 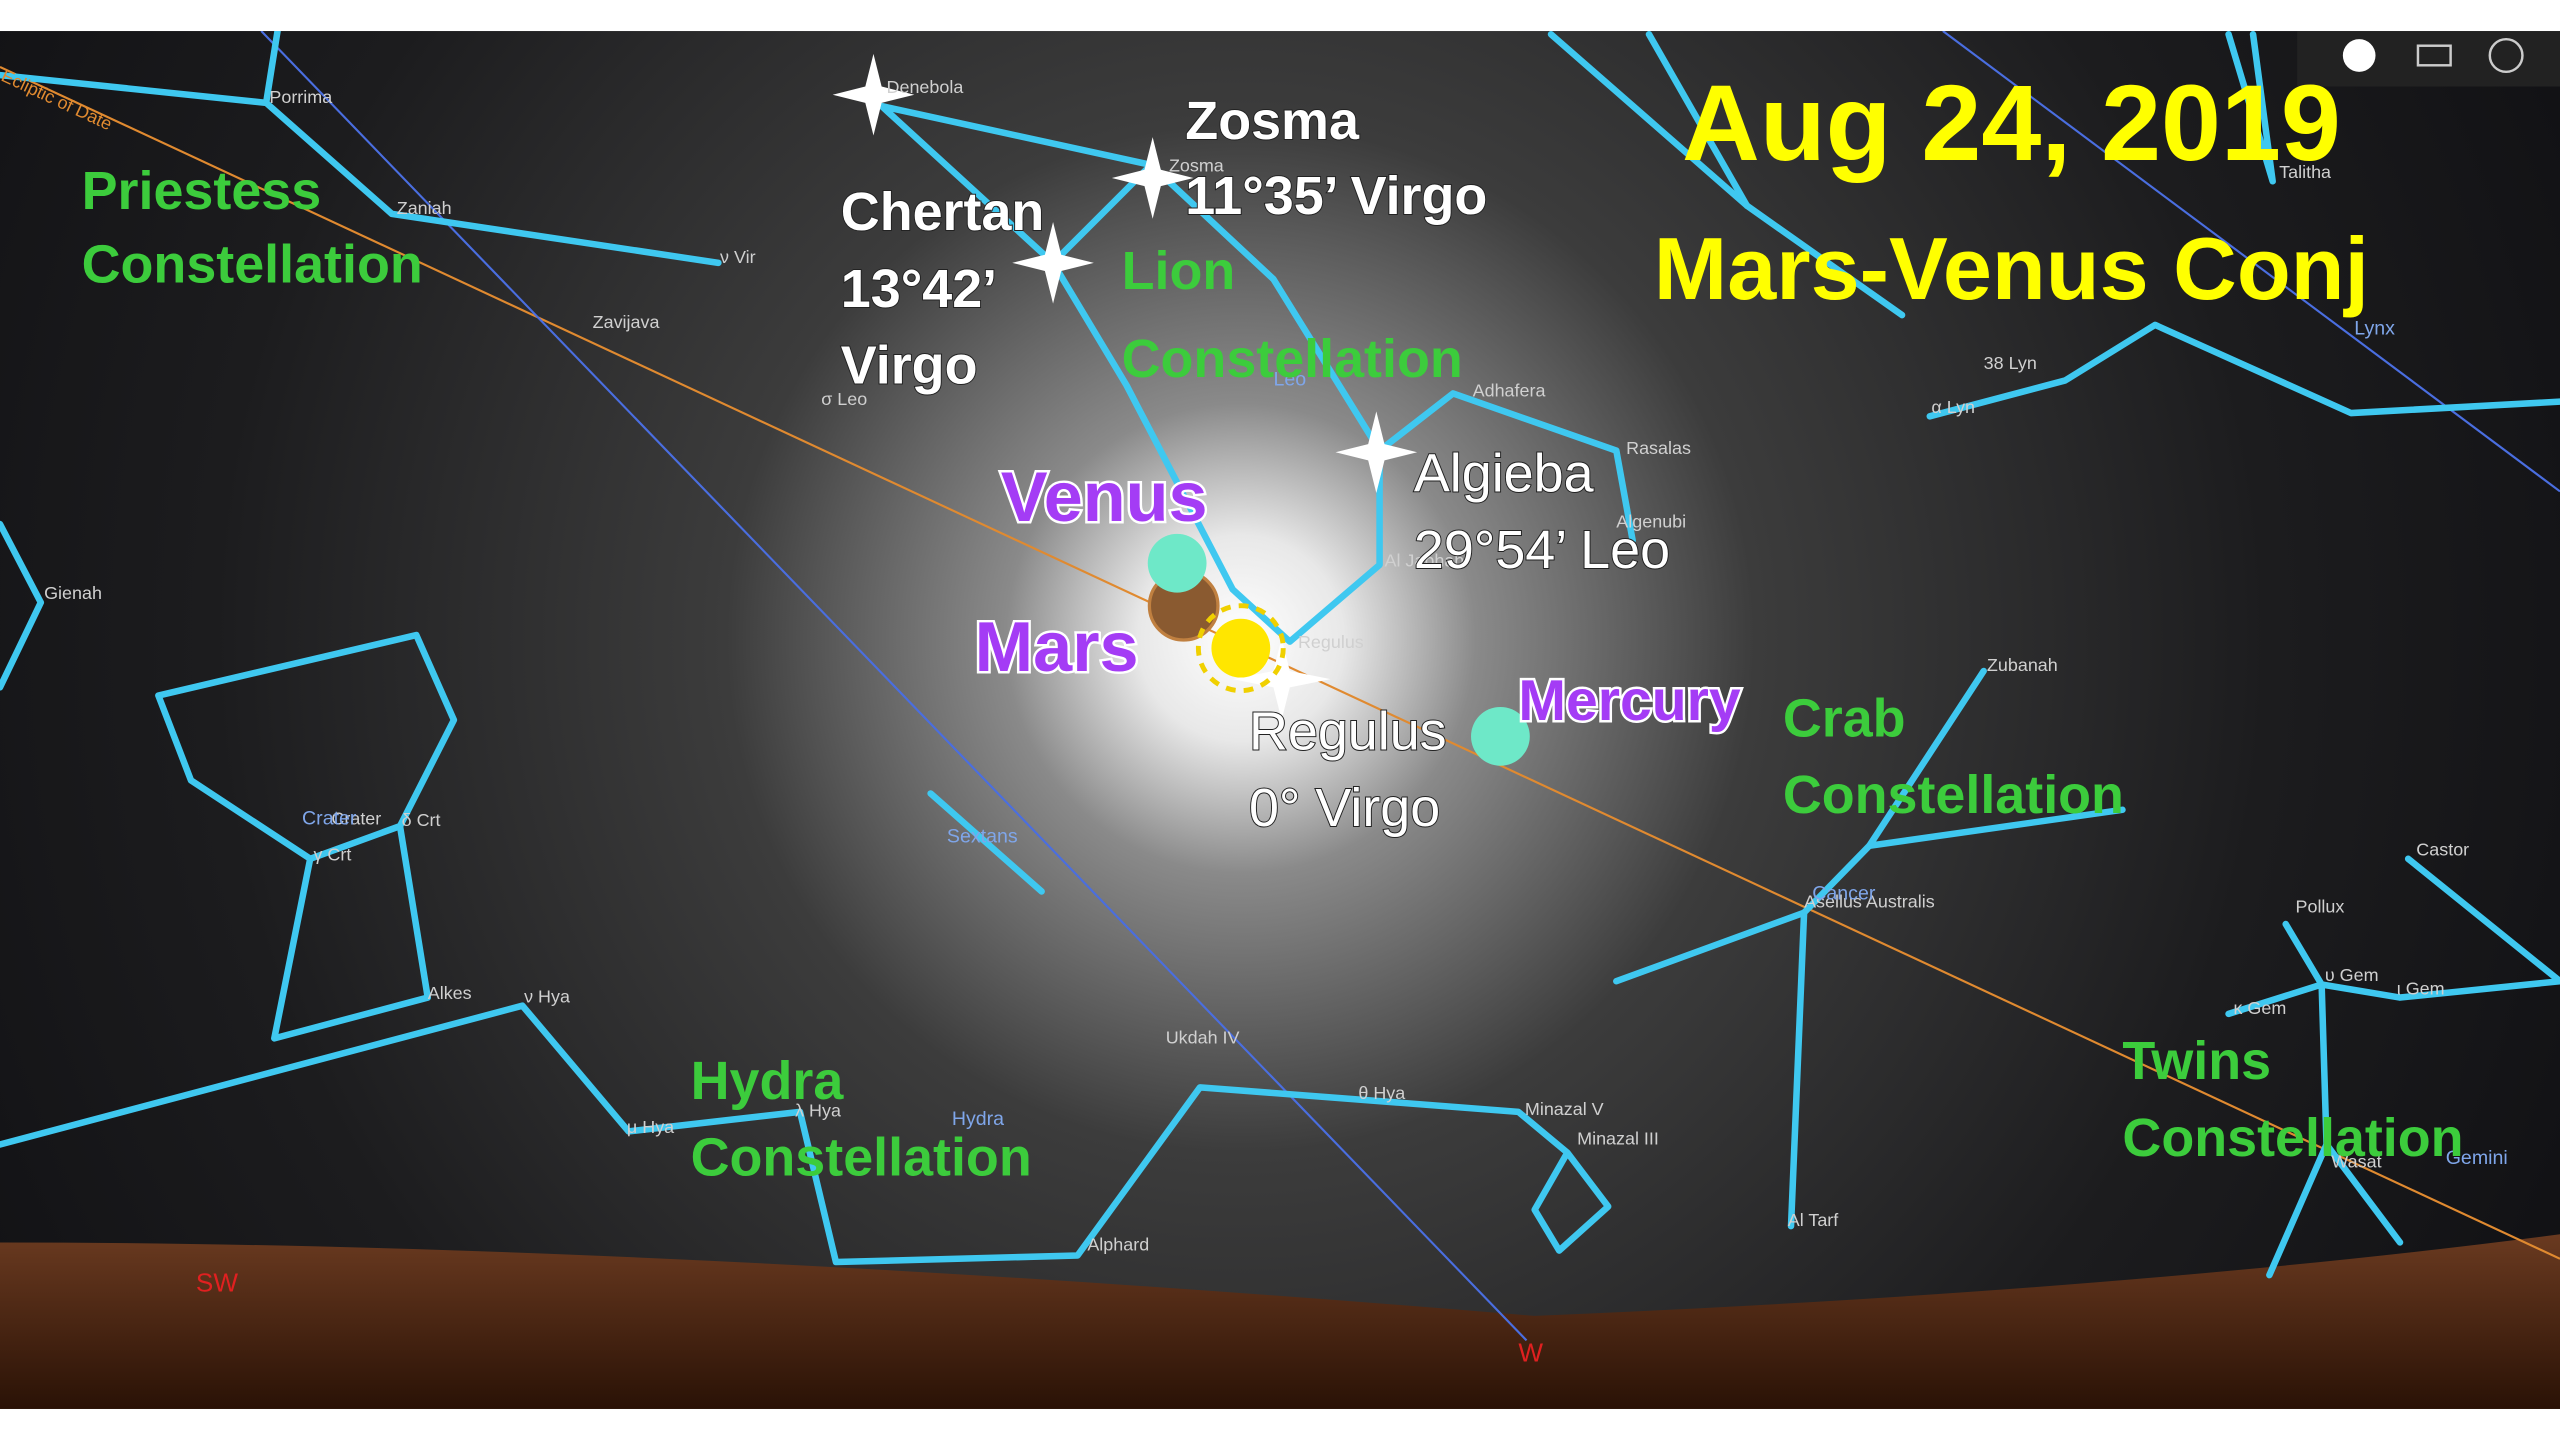 What do you see at coordinates (2022, 665) in the screenshot?
I see `star-label: Zubanah` at bounding box center [2022, 665].